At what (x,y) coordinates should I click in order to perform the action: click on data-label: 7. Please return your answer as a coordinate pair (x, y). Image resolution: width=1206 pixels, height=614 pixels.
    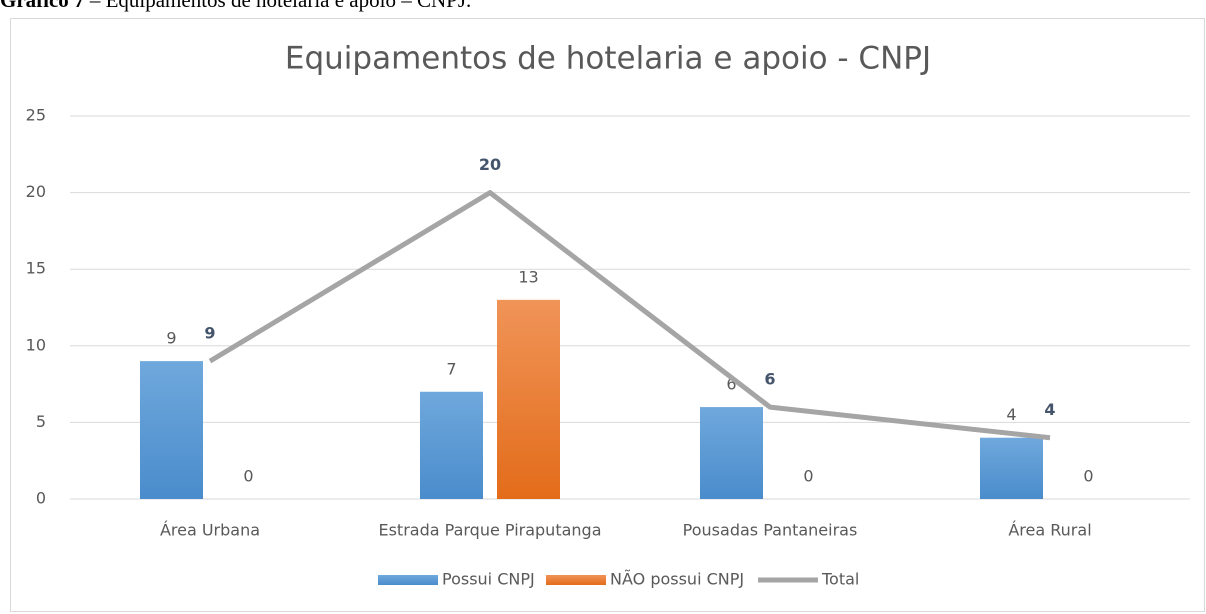
    Looking at the image, I should click on (451, 368).